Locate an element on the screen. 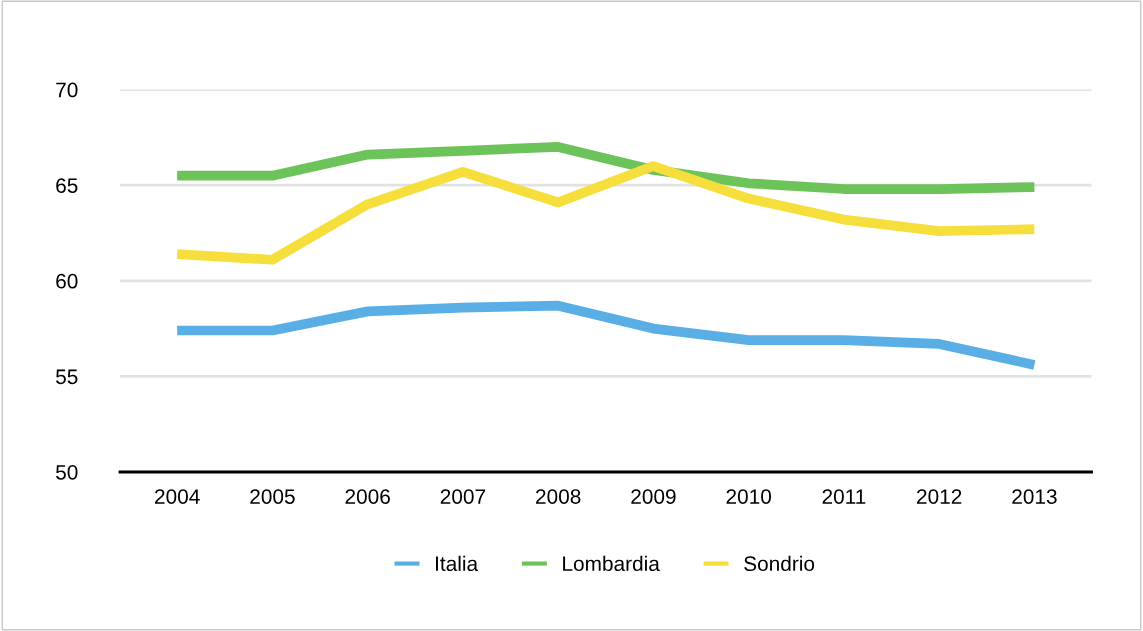 Image resolution: width=1143 pixels, height=631 pixels. x-tick-label: 2009 is located at coordinates (653, 496).